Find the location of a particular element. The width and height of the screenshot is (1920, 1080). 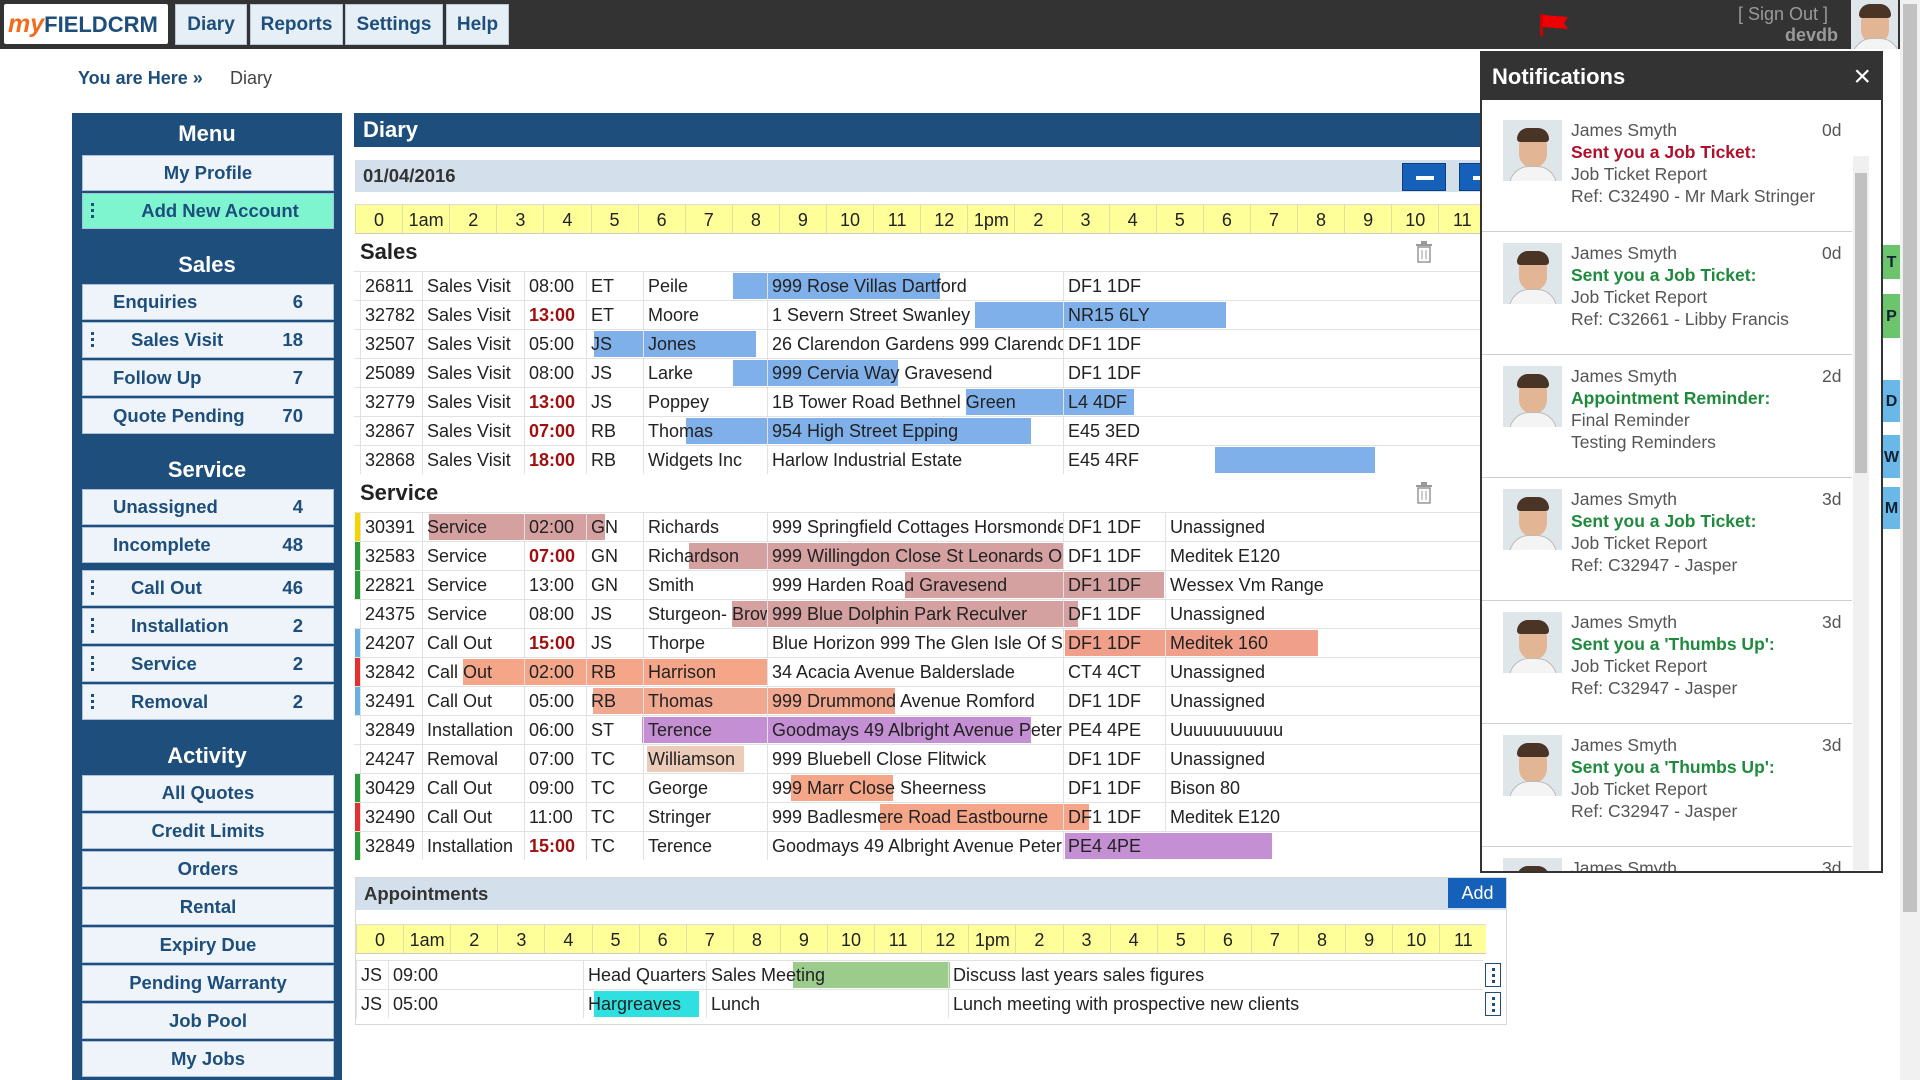

menu-item: Add New Account is located at coordinates (208, 211).